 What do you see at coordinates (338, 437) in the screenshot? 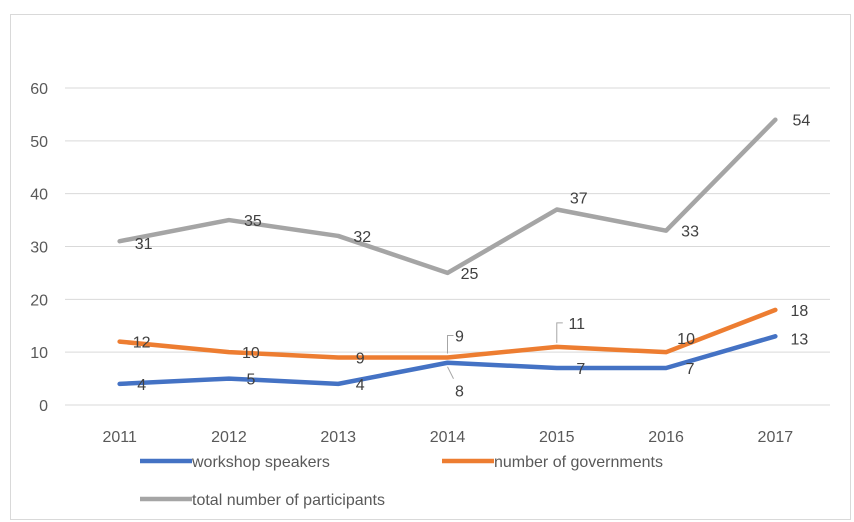
I see `x-tick-label: 2013` at bounding box center [338, 437].